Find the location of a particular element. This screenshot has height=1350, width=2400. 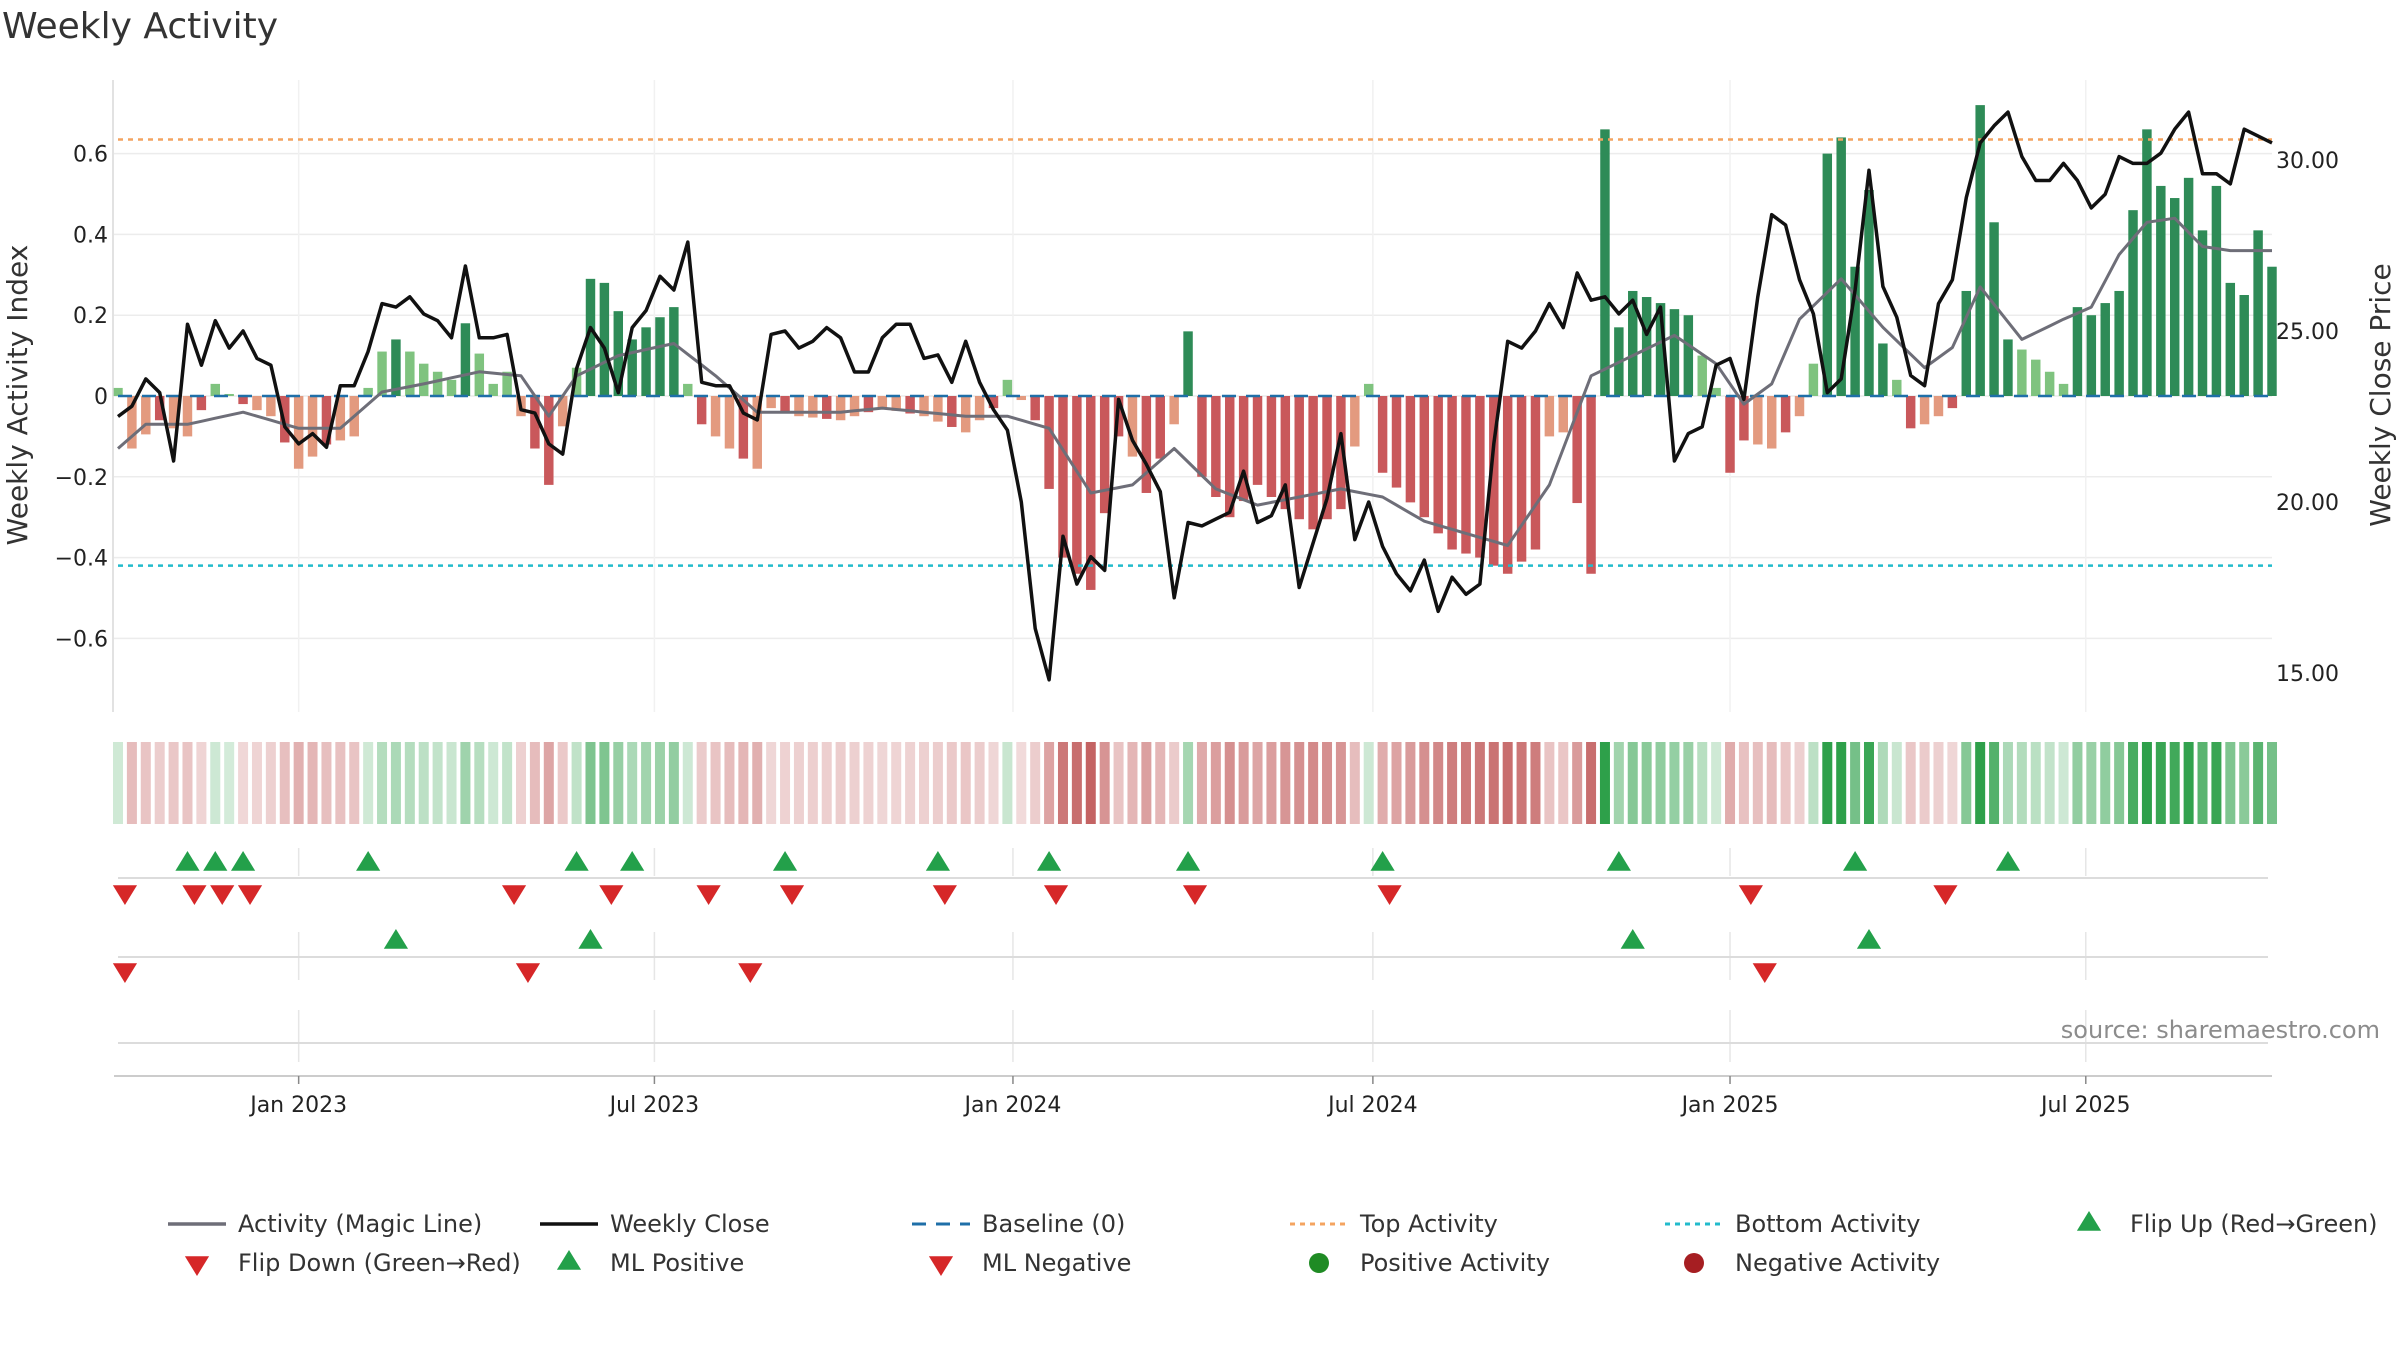

y-tick-label: −0.4 is located at coordinates (81, 559).